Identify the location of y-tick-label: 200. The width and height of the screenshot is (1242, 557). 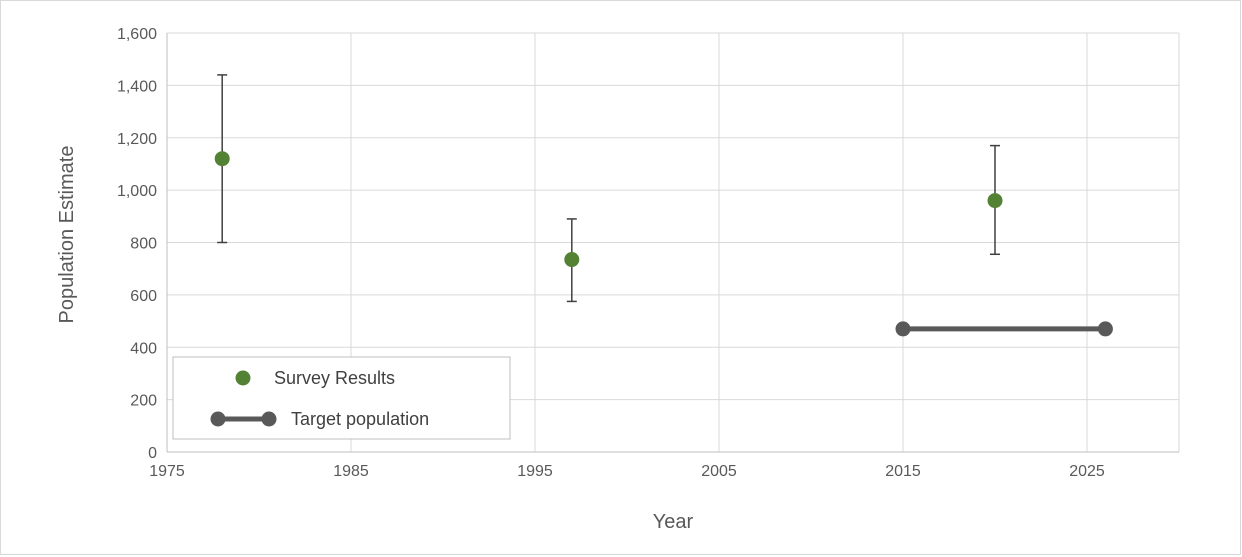
(143, 401).